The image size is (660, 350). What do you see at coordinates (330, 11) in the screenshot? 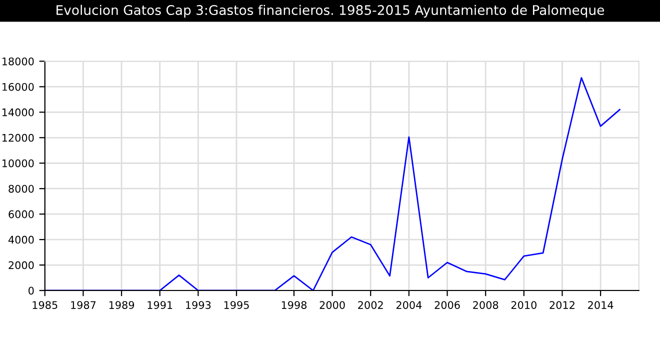
I see `chart-title: Evolucion Gatos Cap 3:Gastos financieros. 1985-2015 Ayuntamiento de Palomeque` at bounding box center [330, 11].